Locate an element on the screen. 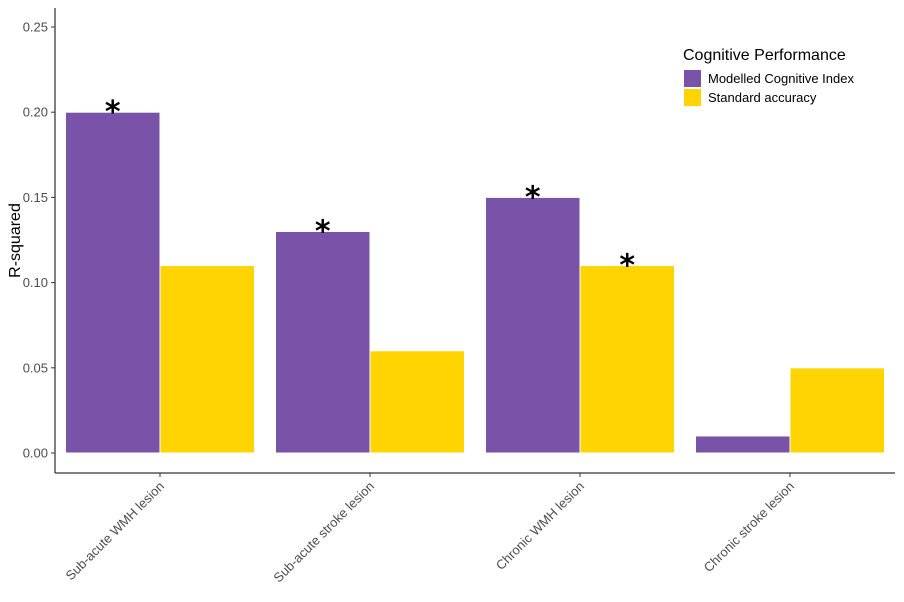 This screenshot has width=904, height=602. x-tick-label: Chronic WMH lesion is located at coordinates (540, 526).